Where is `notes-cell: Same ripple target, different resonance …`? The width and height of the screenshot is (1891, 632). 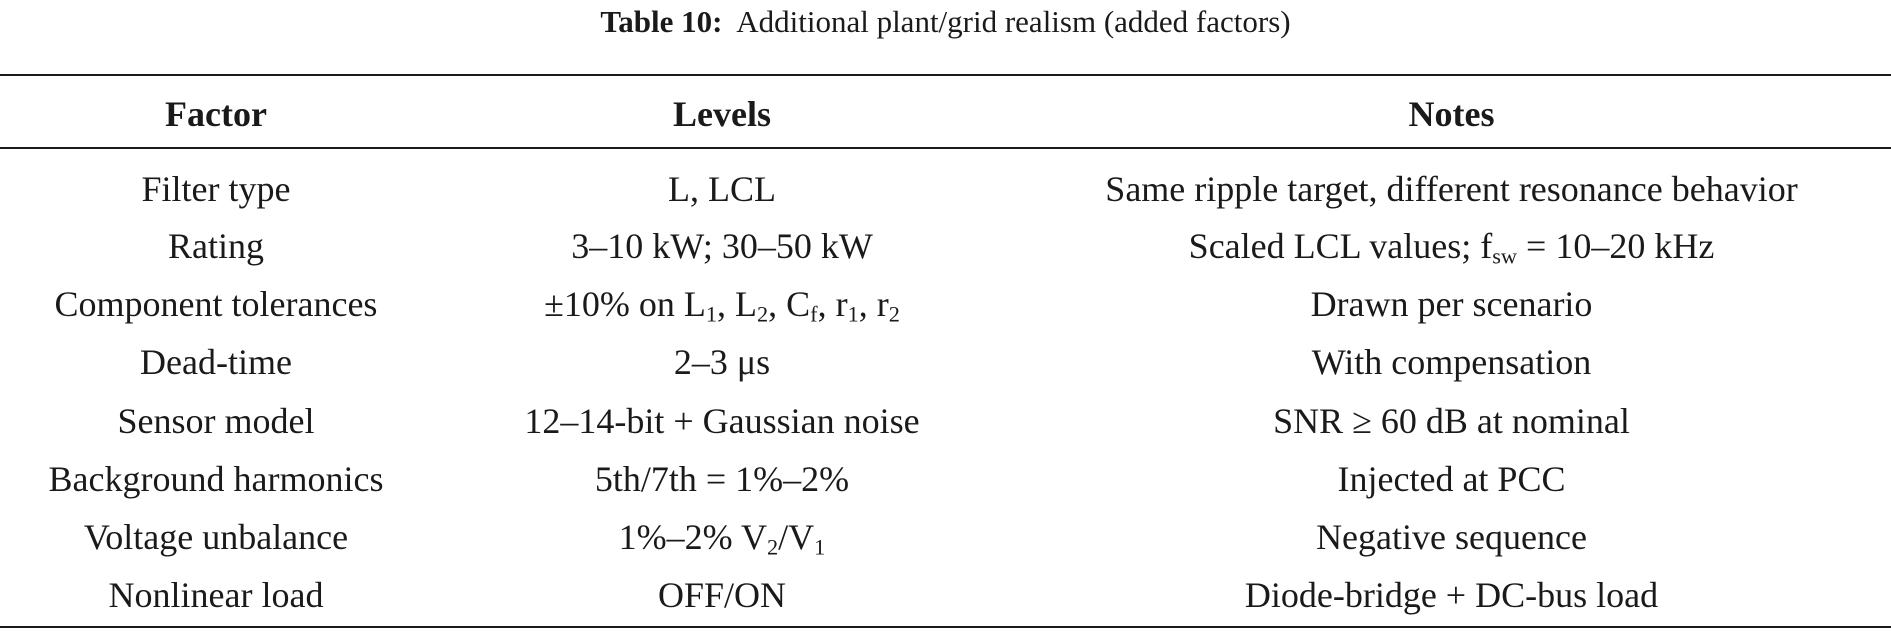 notes-cell: Same ripple target, different resonance … is located at coordinates (1451, 189).